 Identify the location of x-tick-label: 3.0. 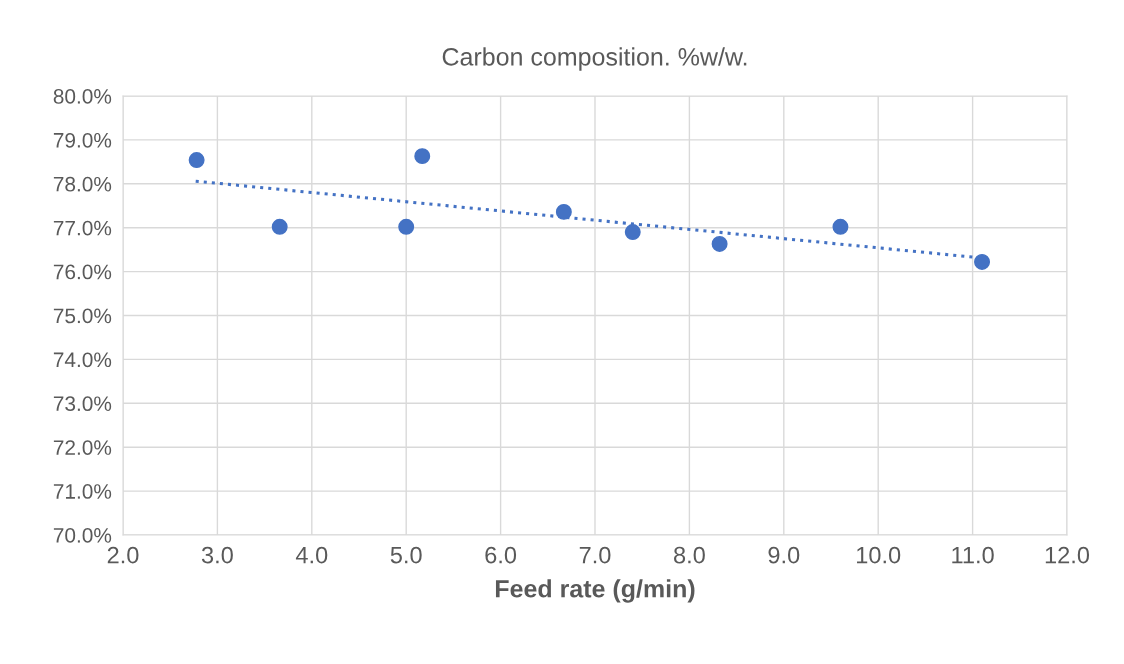
(217, 555).